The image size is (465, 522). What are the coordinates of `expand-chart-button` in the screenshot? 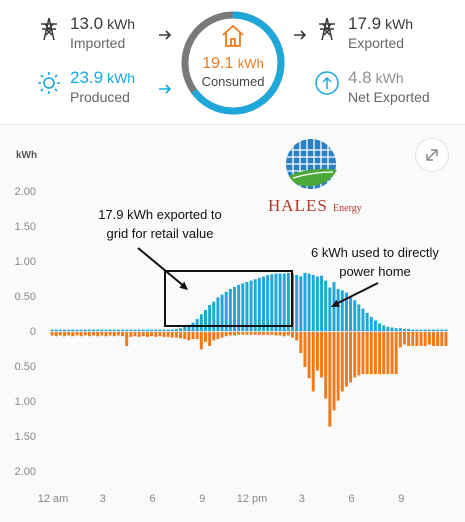 It's located at (432, 155).